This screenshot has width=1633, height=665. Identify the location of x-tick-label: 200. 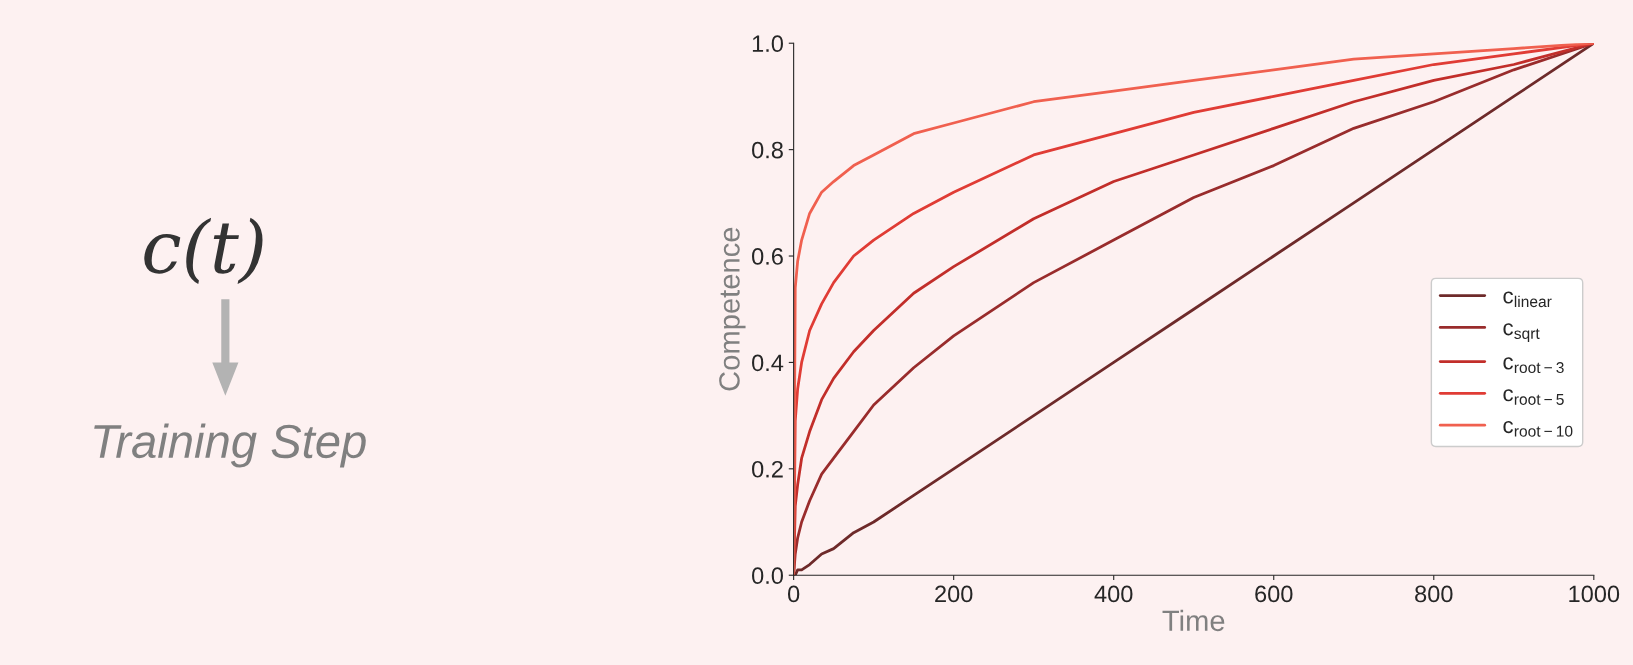
(954, 594).